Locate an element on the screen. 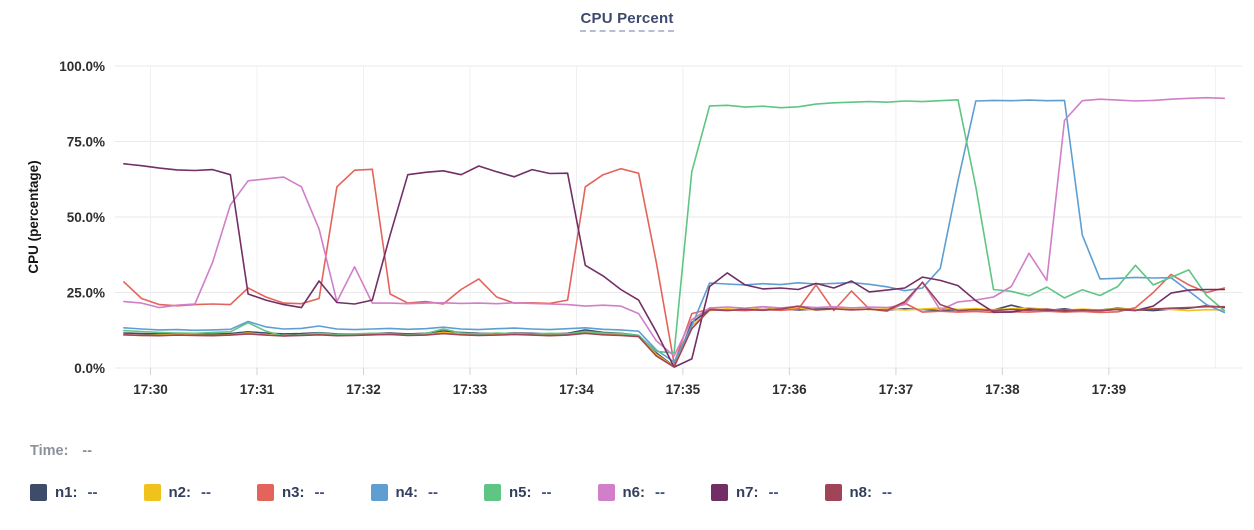  series-legend: n1: -- n2: -- n3: -- n4: -- n5: -- n6: -- n7: -- n8: -- is located at coordinates (484, 492).